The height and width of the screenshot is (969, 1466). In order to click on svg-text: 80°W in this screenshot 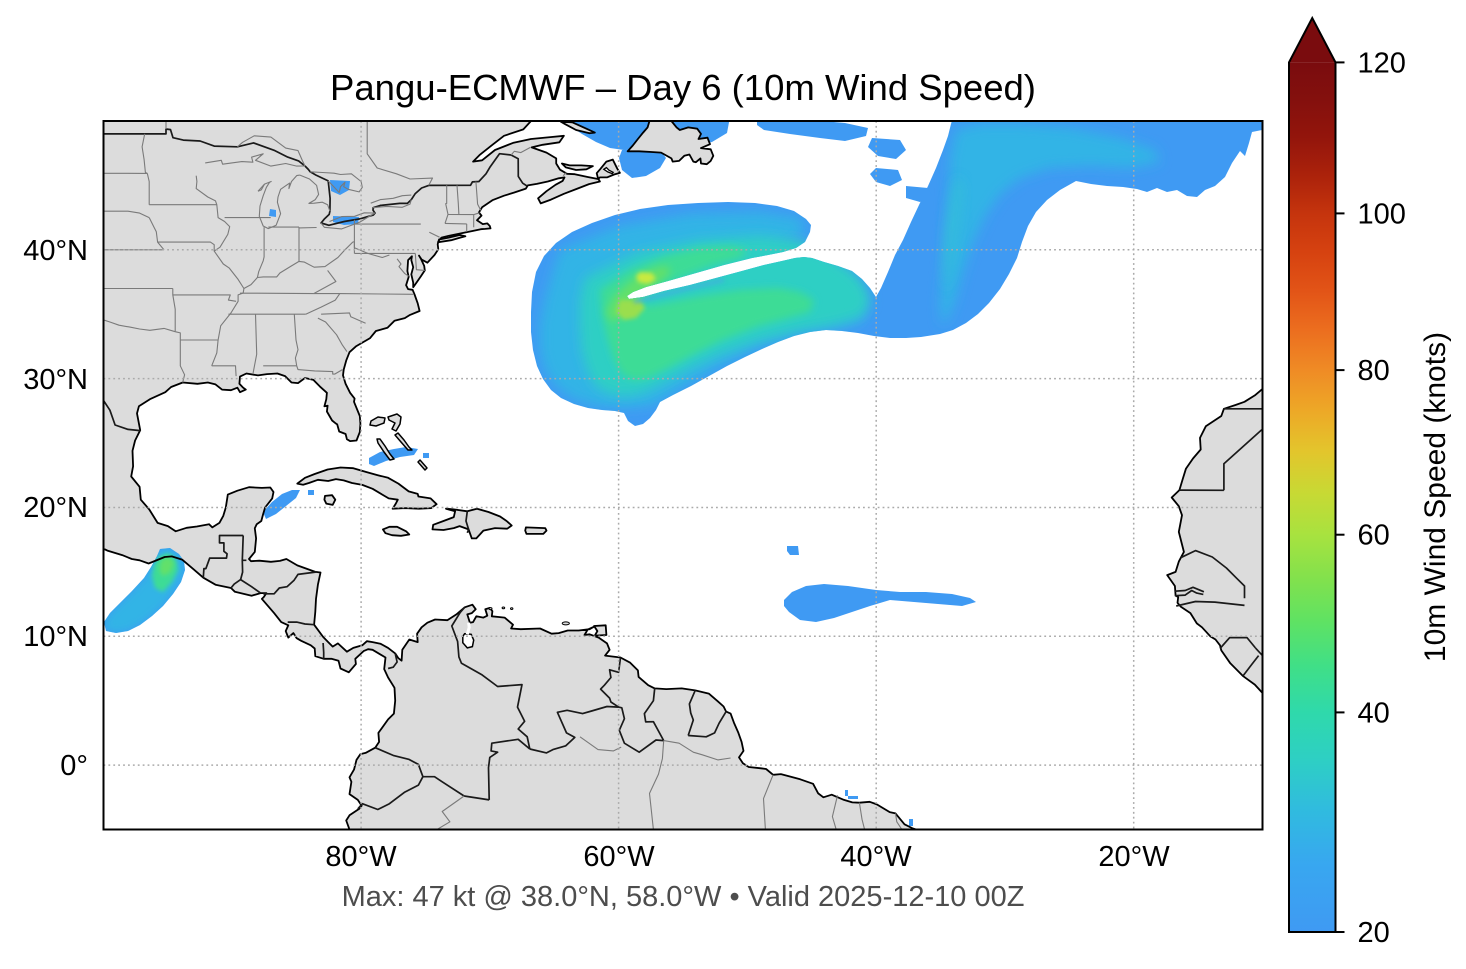, I will do `click(361, 857)`.